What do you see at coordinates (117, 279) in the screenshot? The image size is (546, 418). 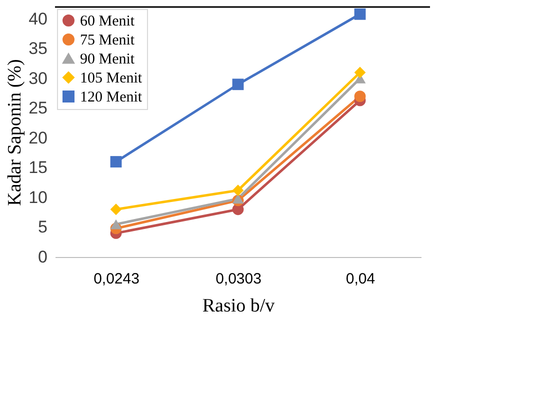 I see `x-tick-label: 0,0243` at bounding box center [117, 279].